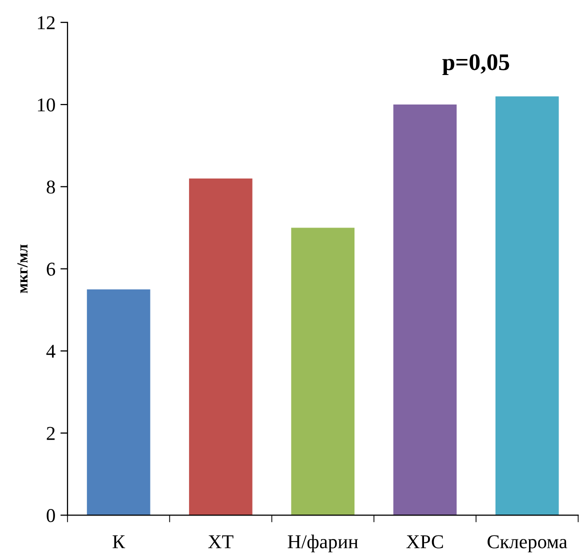 The image size is (587, 560). Describe the element at coordinates (528, 543) in the screenshot. I see `x-tick-label: Склерома` at that location.